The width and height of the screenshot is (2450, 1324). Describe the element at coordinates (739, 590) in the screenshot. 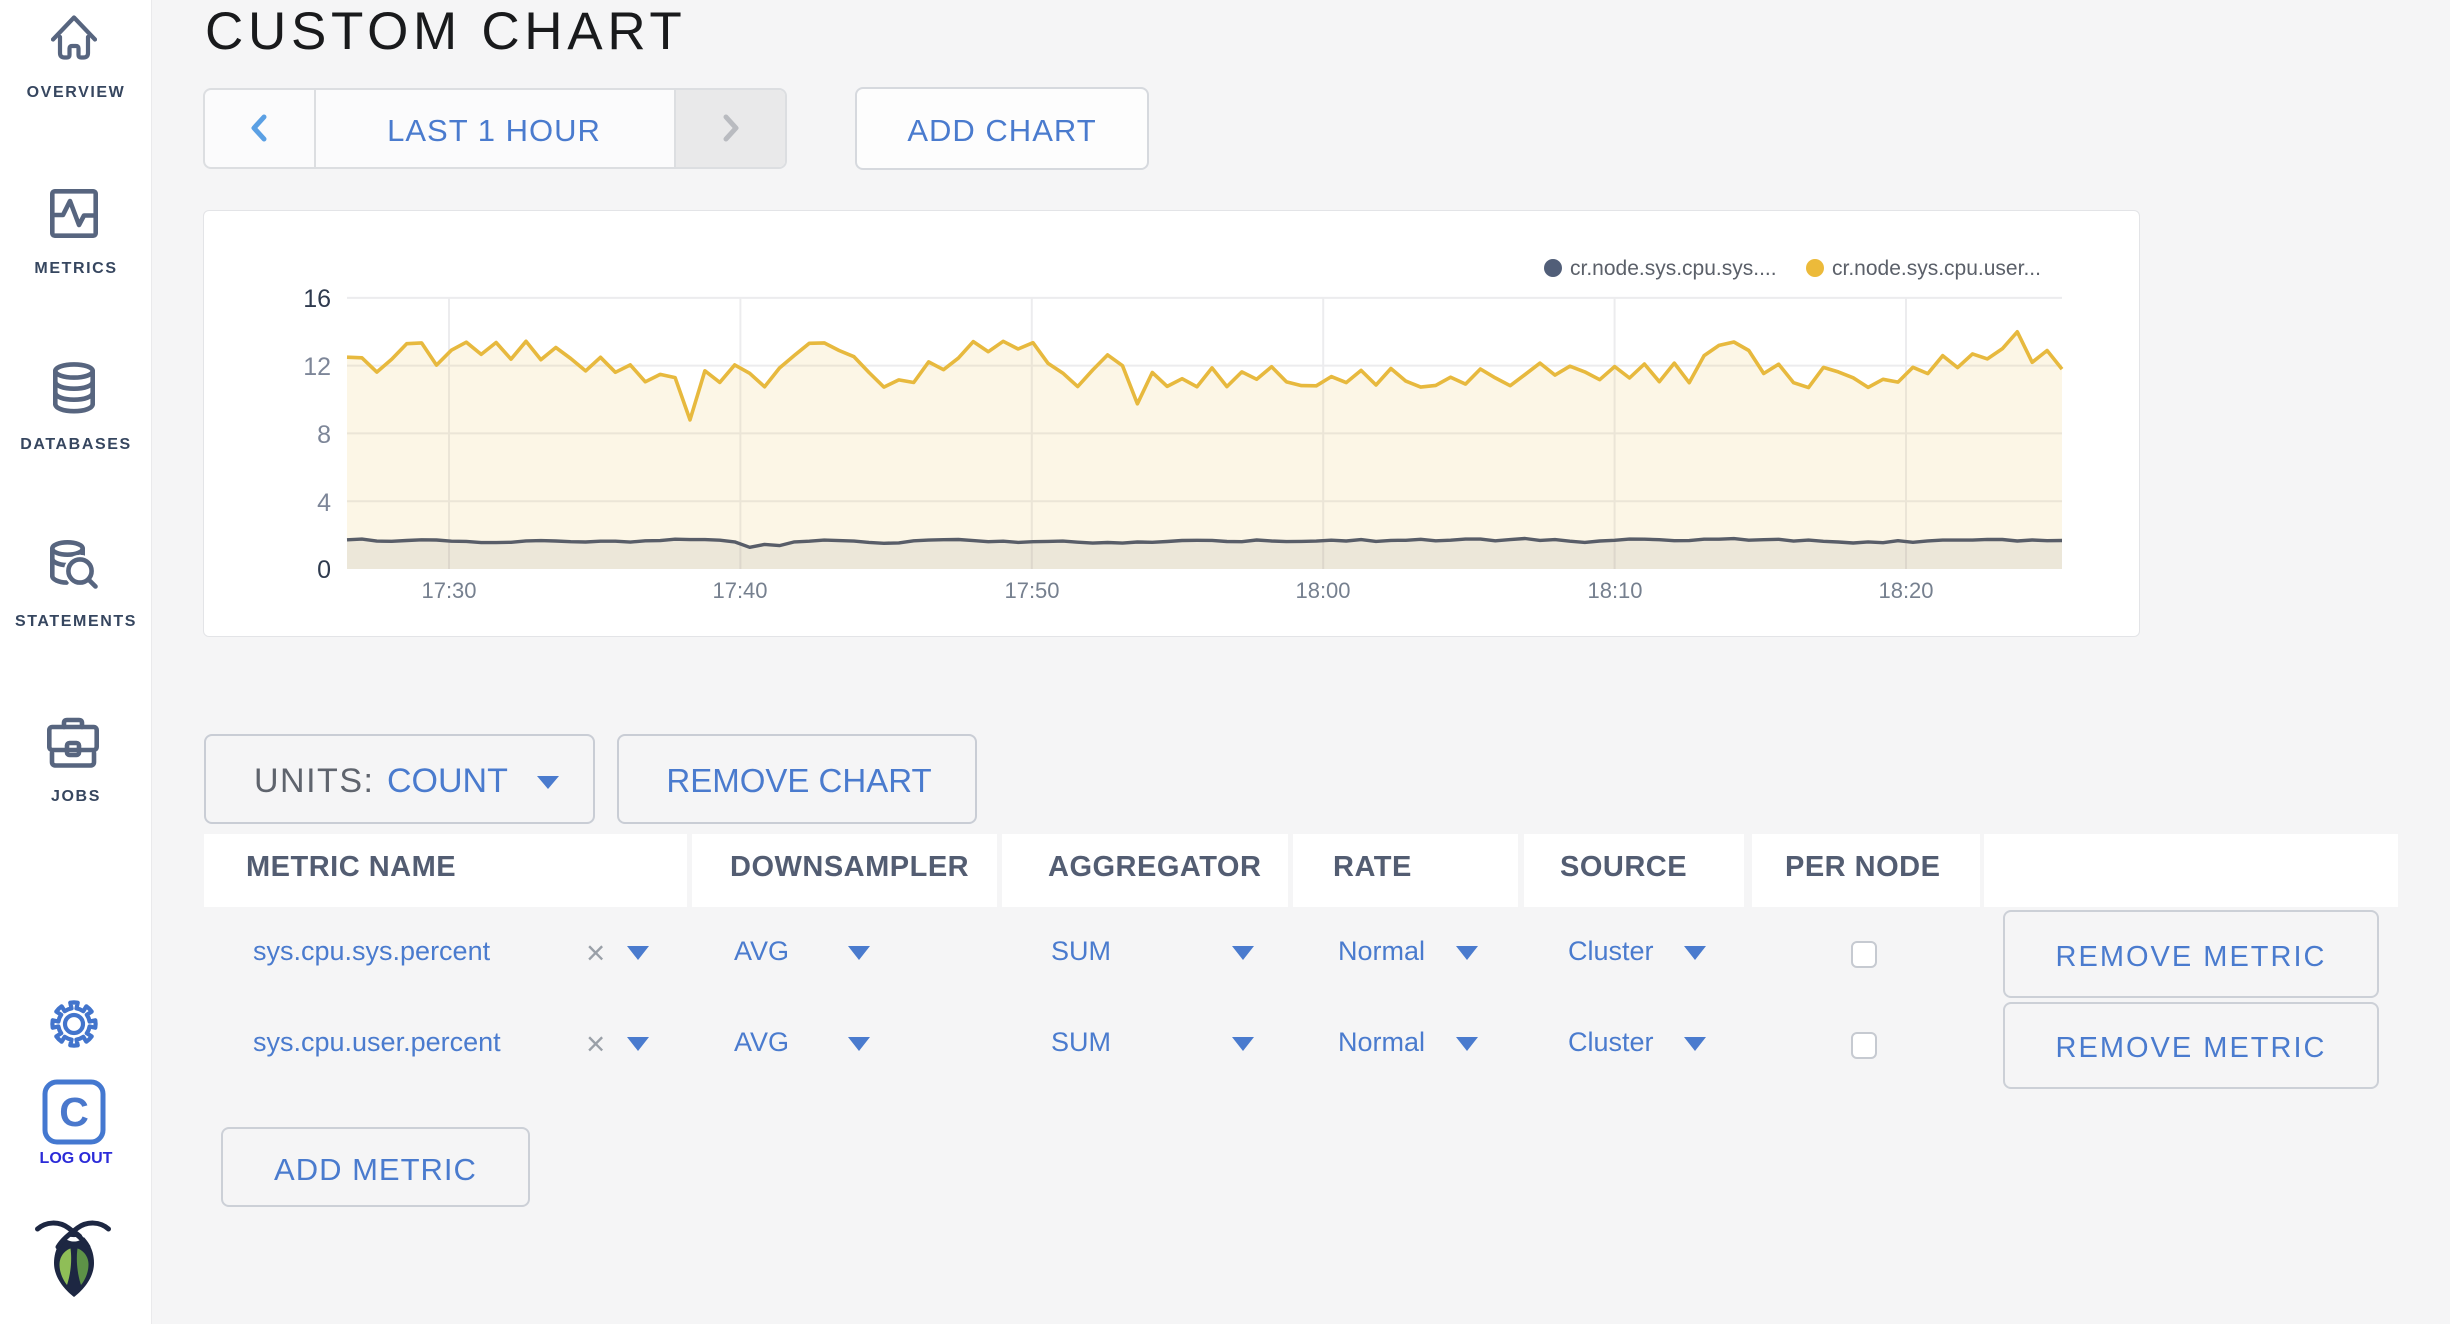

I see `svg-text: 17:40` at that location.